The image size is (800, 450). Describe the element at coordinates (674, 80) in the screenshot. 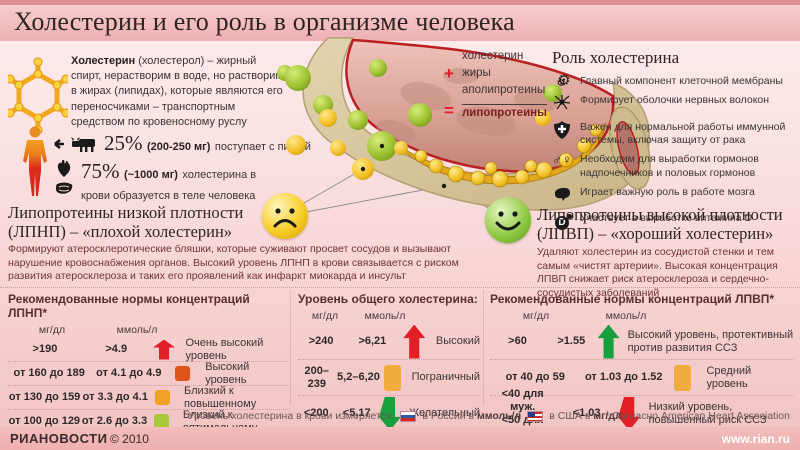

I see `role-item: ⚙ ⚙ Главный компонент клеточной мембраны` at that location.